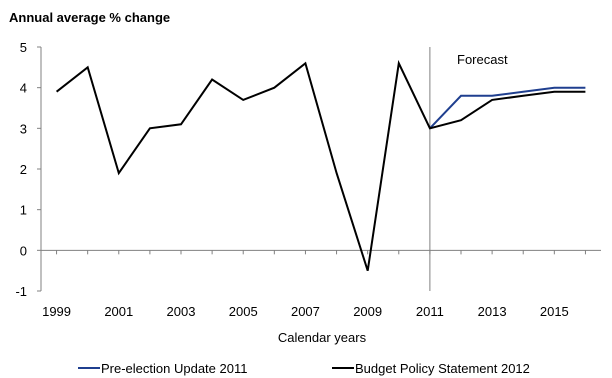 The width and height of the screenshot is (612, 378). What do you see at coordinates (23, 169) in the screenshot?
I see `y-tick-label: 2` at bounding box center [23, 169].